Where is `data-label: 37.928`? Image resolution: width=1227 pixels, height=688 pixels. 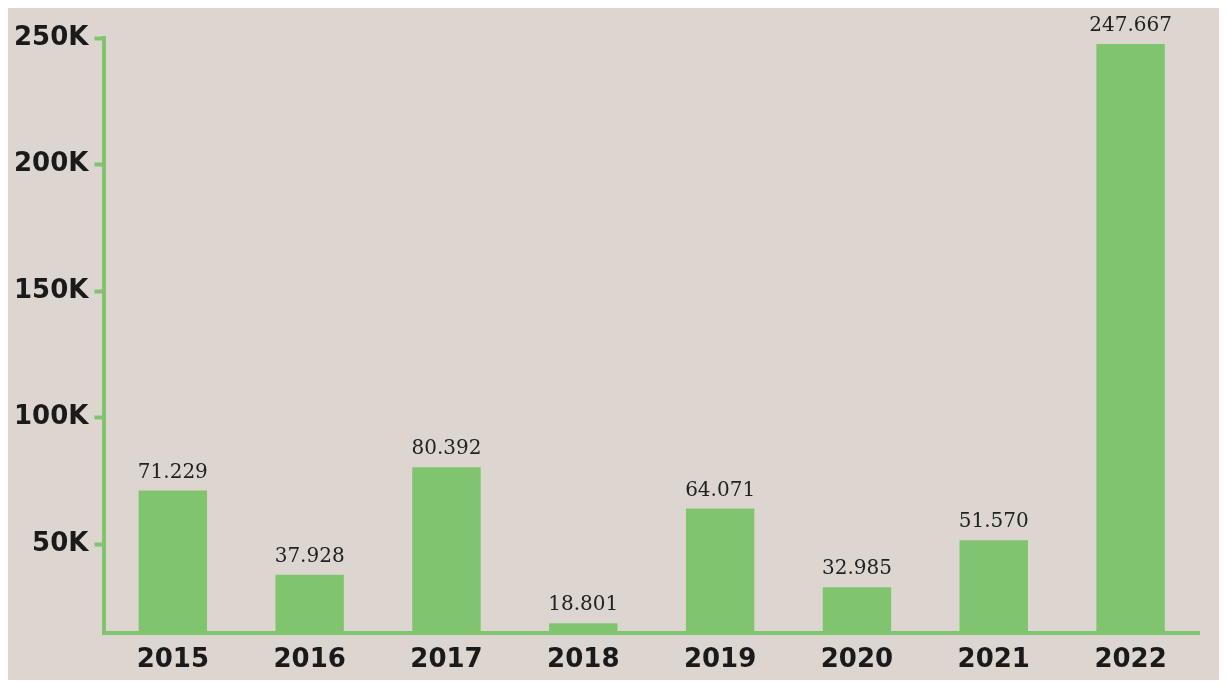 data-label: 37.928 is located at coordinates (309, 554).